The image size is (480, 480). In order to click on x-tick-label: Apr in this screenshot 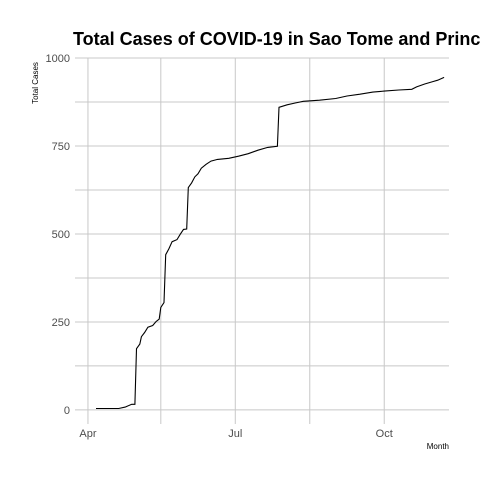, I will do `click(87, 434)`.